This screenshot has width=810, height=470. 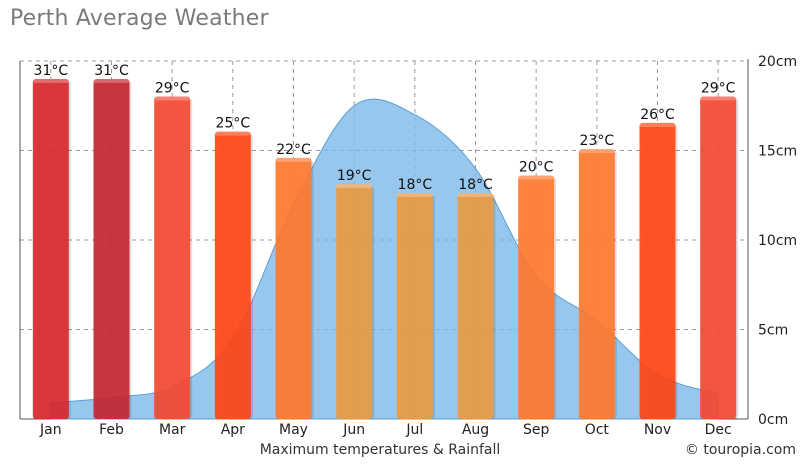 What do you see at coordinates (657, 115) in the screenshot?
I see `temperature-label: 26°C` at bounding box center [657, 115].